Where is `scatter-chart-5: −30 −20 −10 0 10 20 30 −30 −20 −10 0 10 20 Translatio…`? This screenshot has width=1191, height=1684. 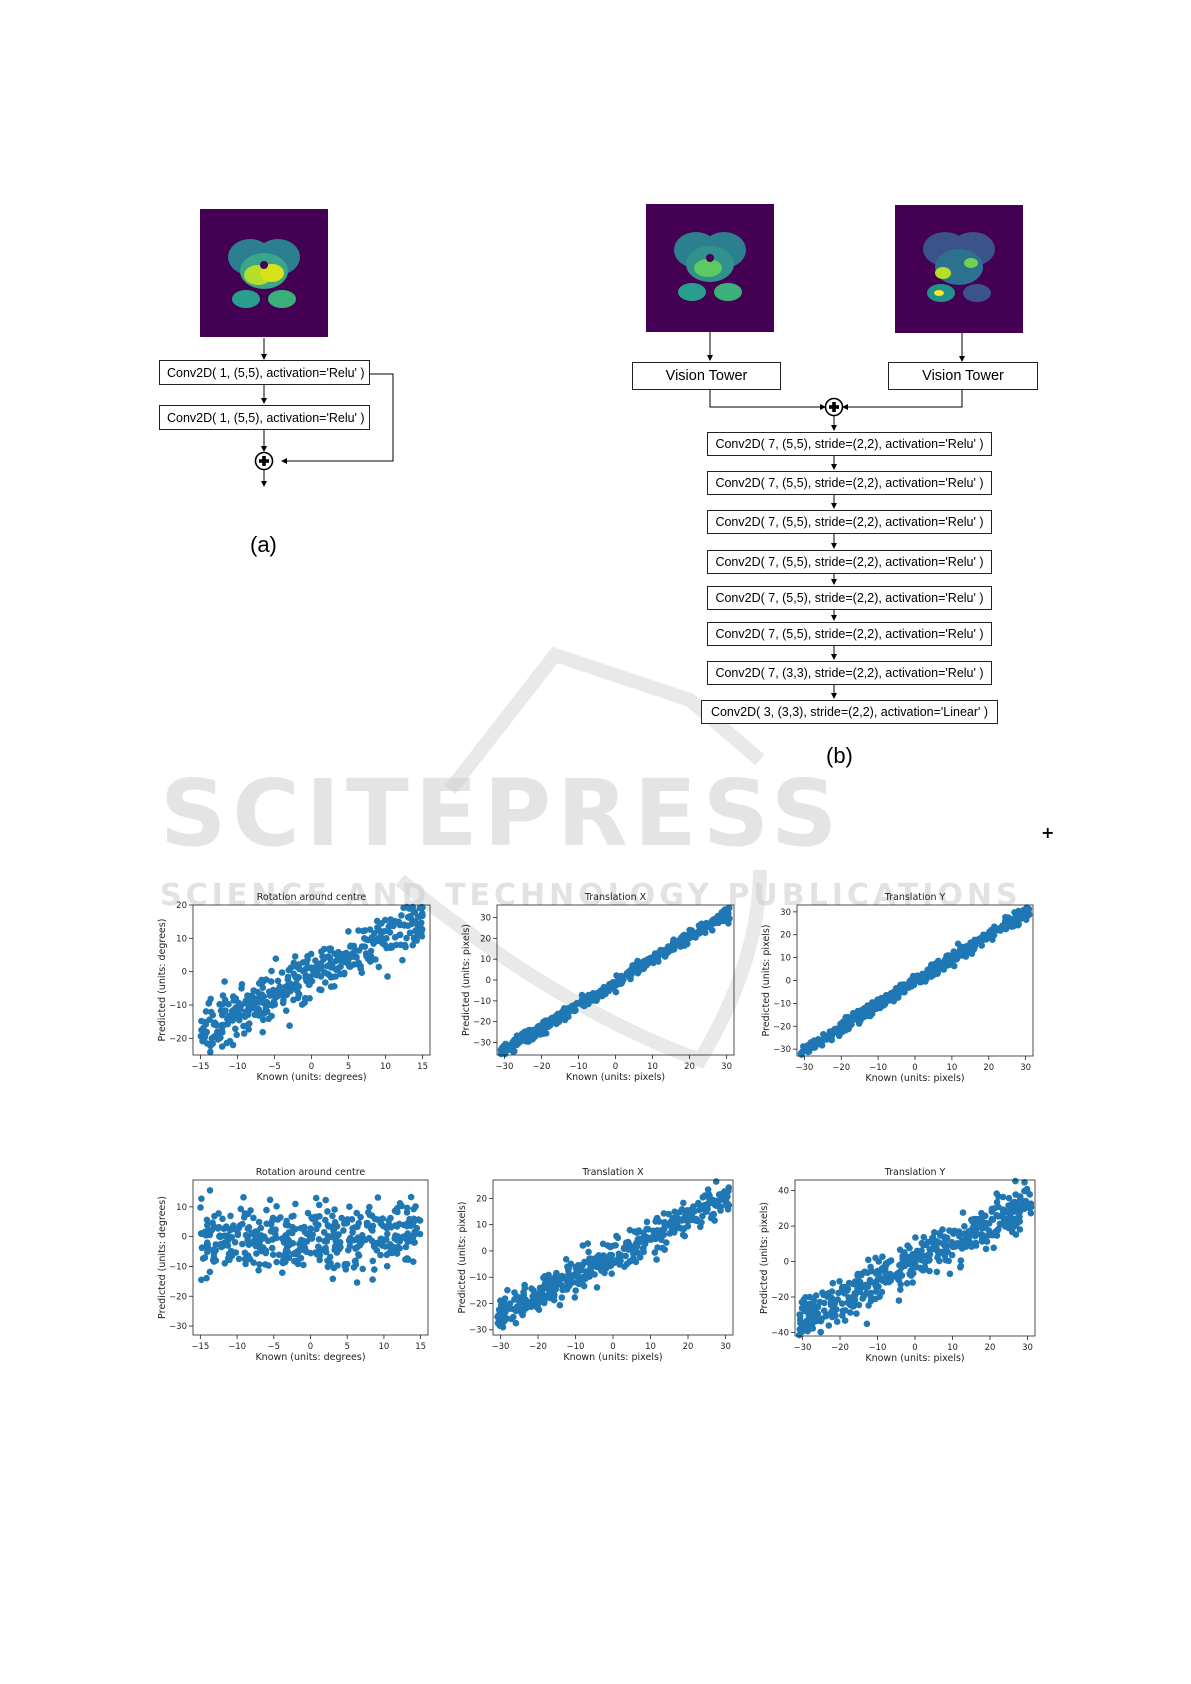 scatter-chart-5: −30 −20 −10 0 10 20 30 −30 −20 −10 0 10 20 Translatio… is located at coordinates (595, 1265).